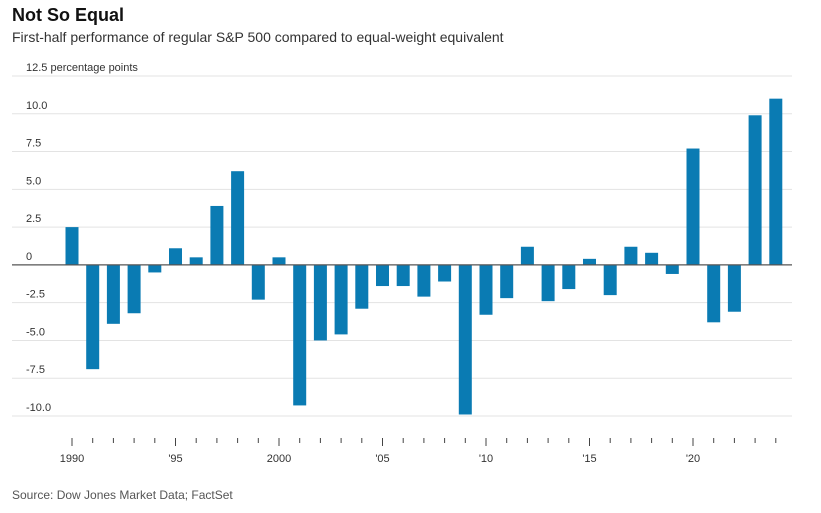 The width and height of the screenshot is (821, 513). Describe the element at coordinates (35, 332) in the screenshot. I see `y-tick-label: -5.0` at that location.